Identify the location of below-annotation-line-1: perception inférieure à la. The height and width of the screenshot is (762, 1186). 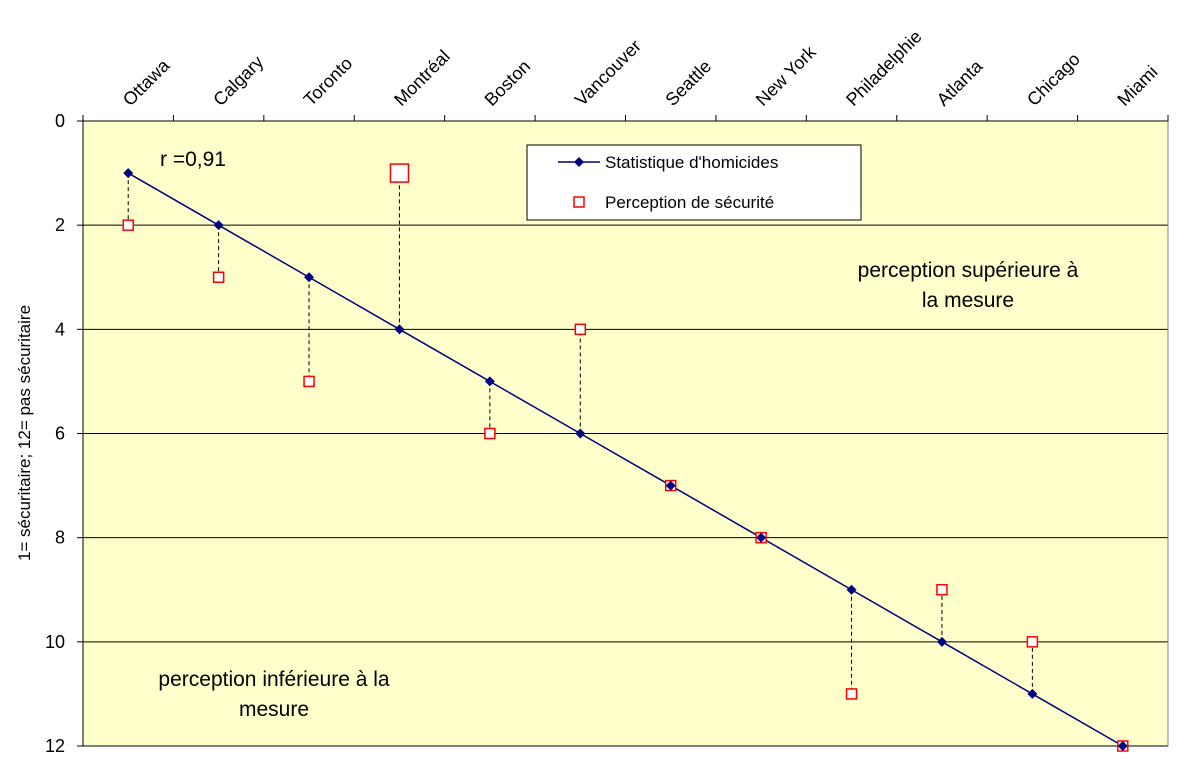
(273, 679).